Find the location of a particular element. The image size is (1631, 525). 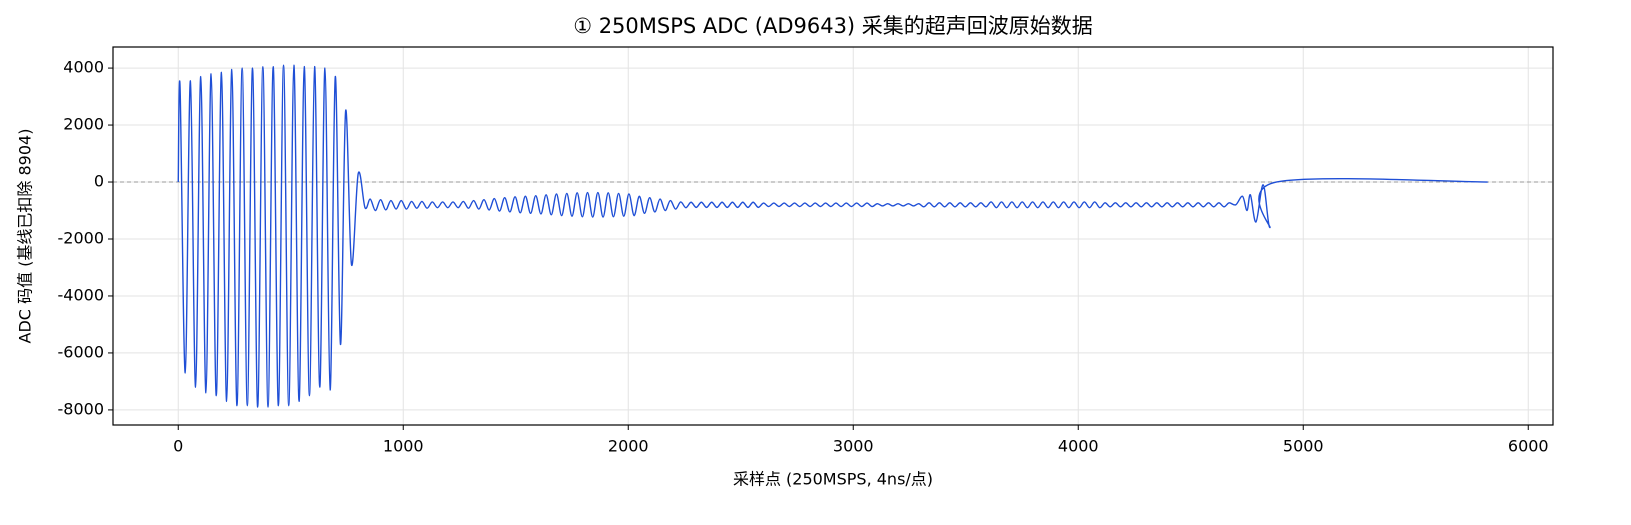

x-tick-label: 4000 is located at coordinates (1078, 446).